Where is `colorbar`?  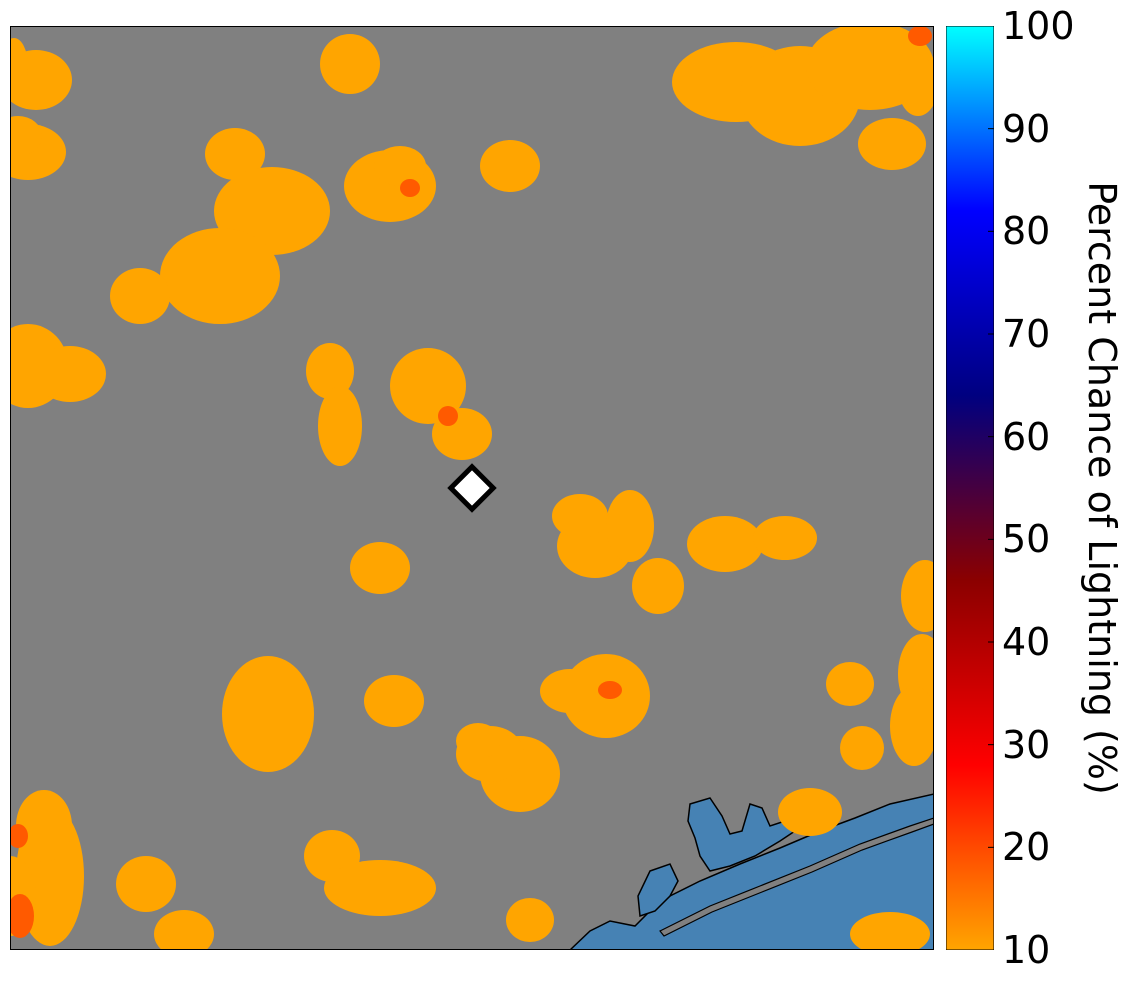
colorbar is located at coordinates (970, 488).